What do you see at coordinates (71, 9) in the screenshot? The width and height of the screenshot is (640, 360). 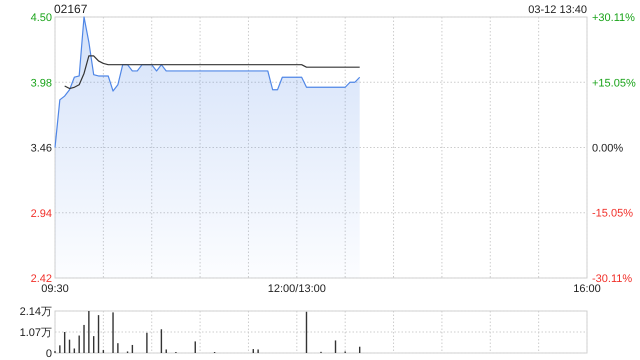 I see `chart-title: 02167` at bounding box center [71, 9].